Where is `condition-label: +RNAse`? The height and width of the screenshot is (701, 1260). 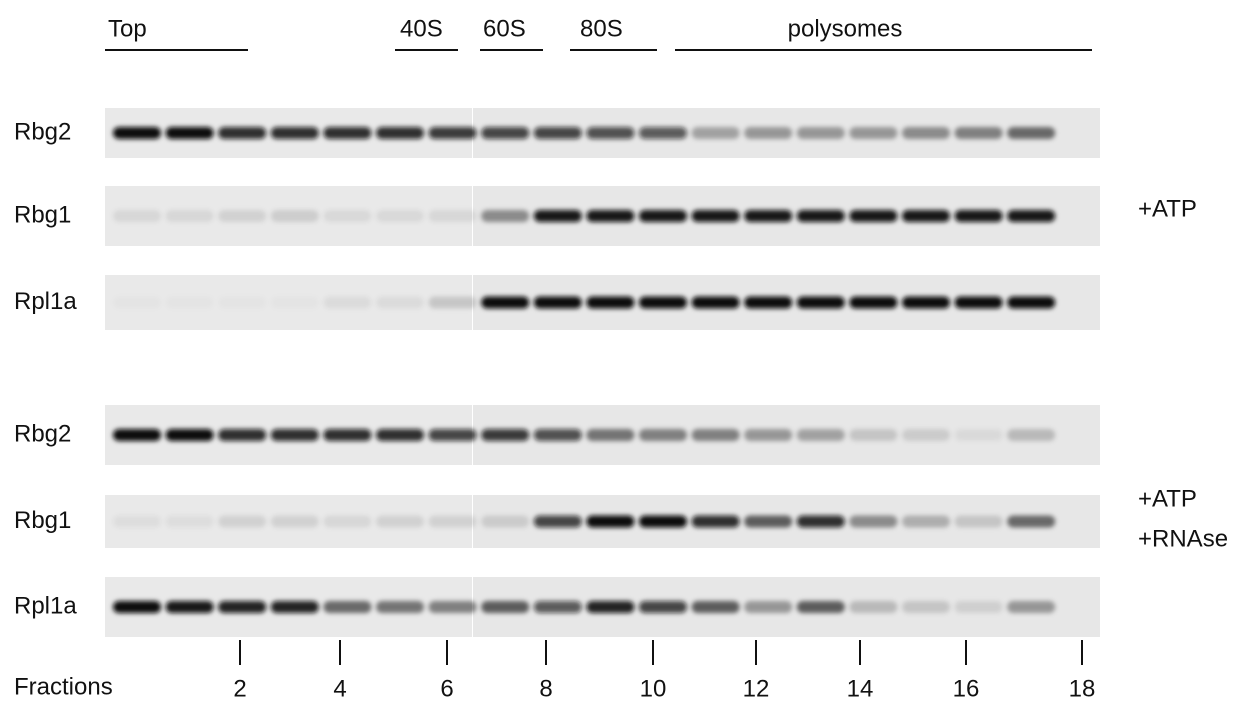 condition-label: +RNAse is located at coordinates (1183, 538).